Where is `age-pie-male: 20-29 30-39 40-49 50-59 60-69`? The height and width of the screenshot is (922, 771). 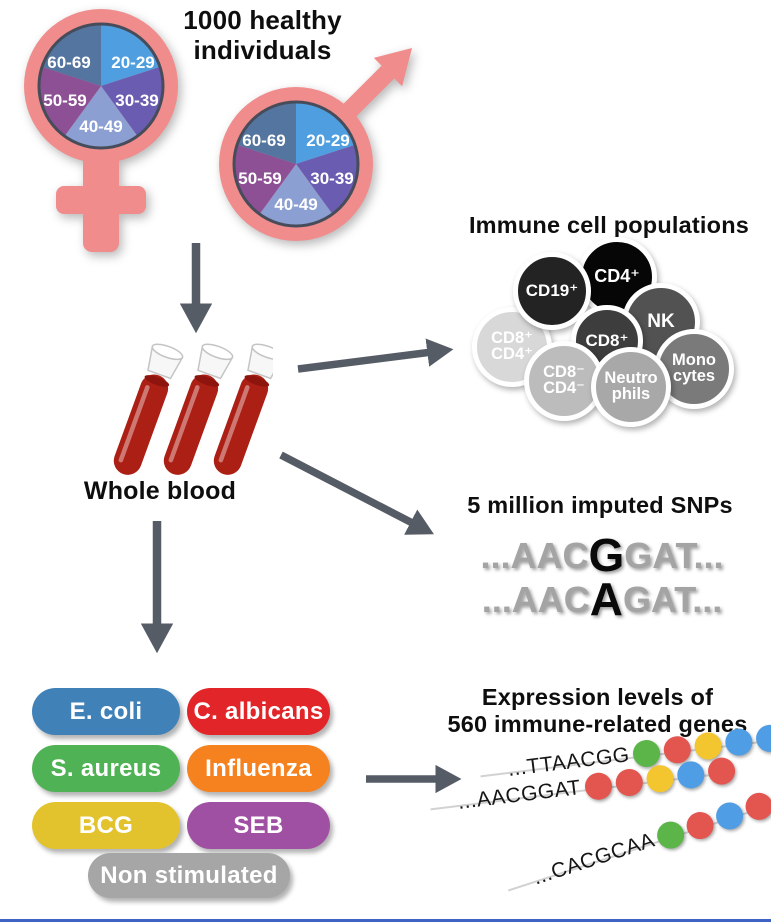
age-pie-male: 20-29 30-39 40-49 50-59 60-69 is located at coordinates (296, 164).